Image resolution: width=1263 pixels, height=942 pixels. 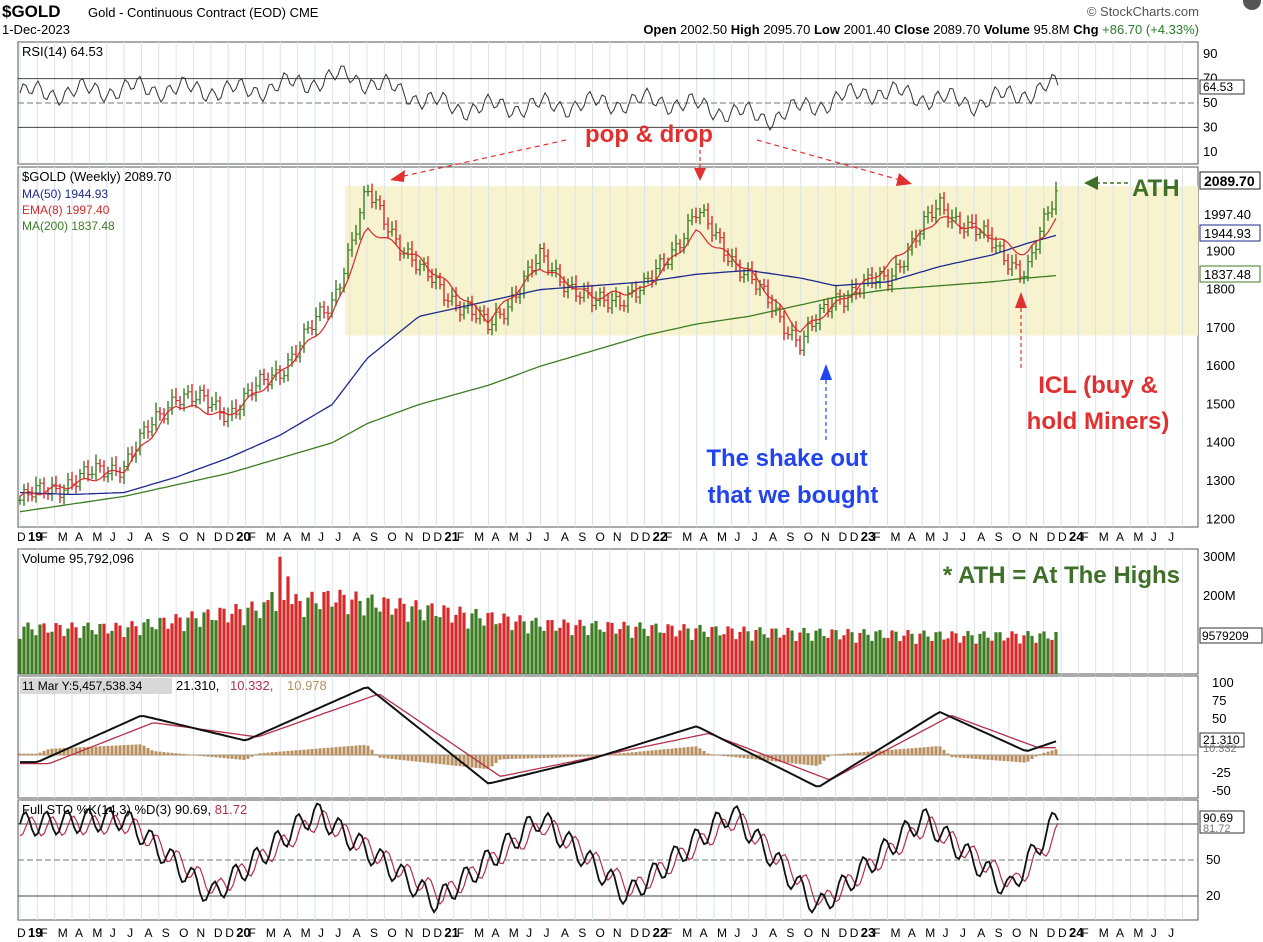 What do you see at coordinates (700, 174) in the screenshot?
I see `pop-drop-arrowhead-mid` at bounding box center [700, 174].